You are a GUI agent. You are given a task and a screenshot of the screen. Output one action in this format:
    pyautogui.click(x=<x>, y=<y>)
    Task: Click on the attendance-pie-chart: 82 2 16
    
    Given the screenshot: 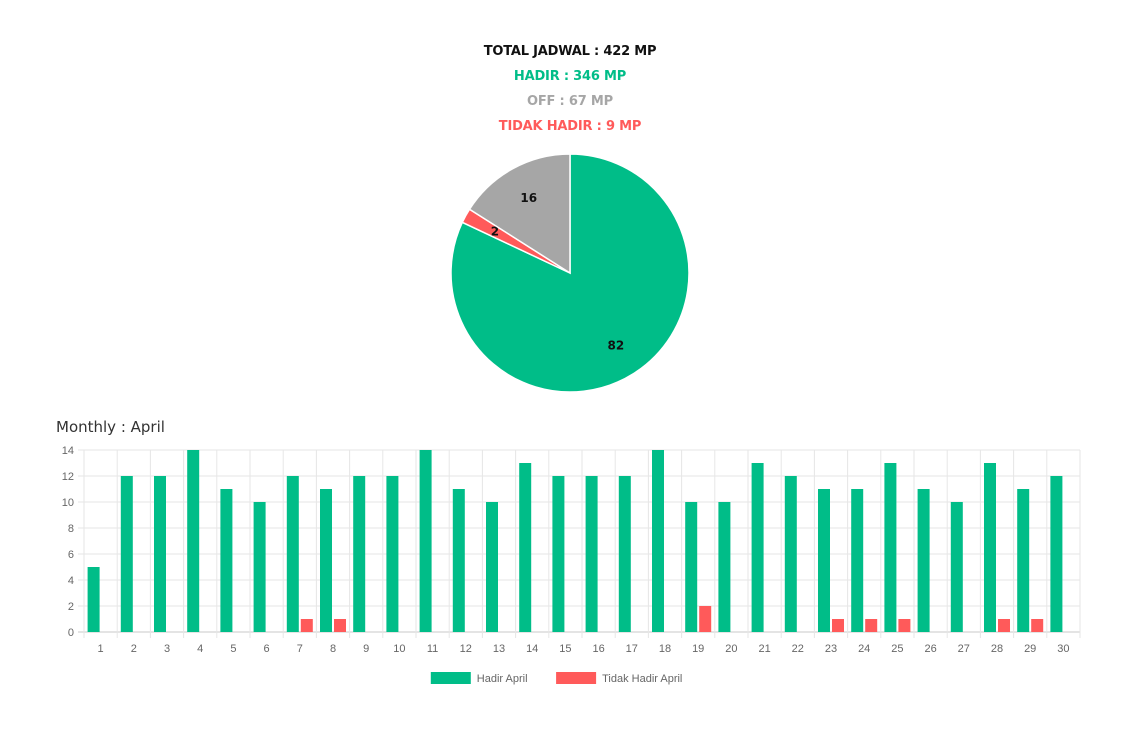 What is the action you would take?
    pyautogui.click(x=570, y=275)
    